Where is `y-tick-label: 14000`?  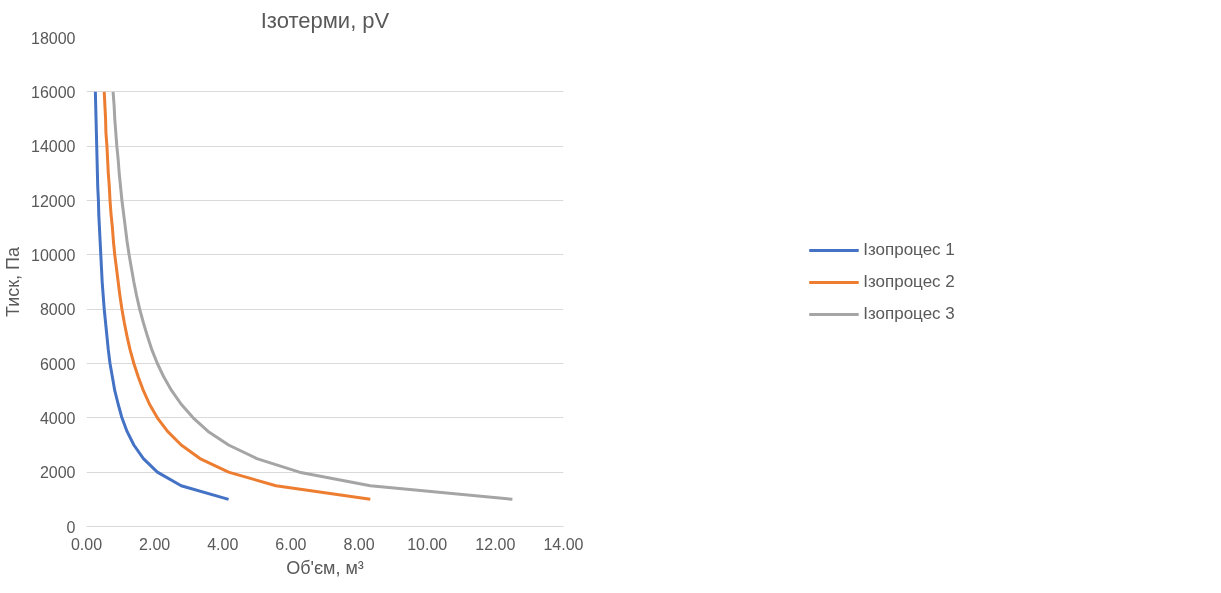 y-tick-label: 14000 is located at coordinates (53, 147).